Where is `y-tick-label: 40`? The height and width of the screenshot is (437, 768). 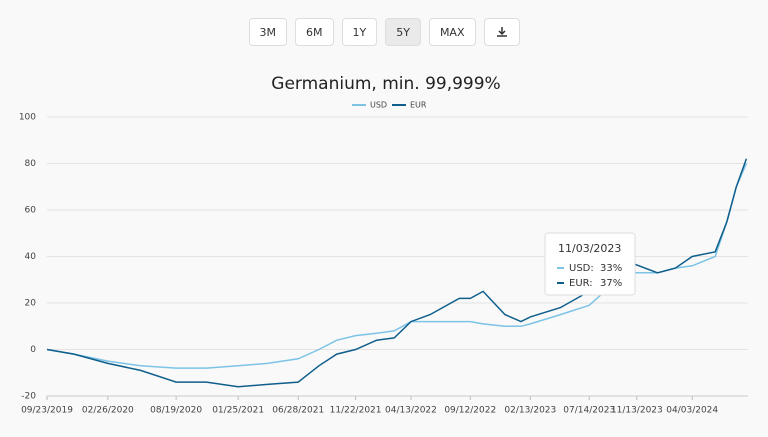
y-tick-label: 40 is located at coordinates (31, 257).